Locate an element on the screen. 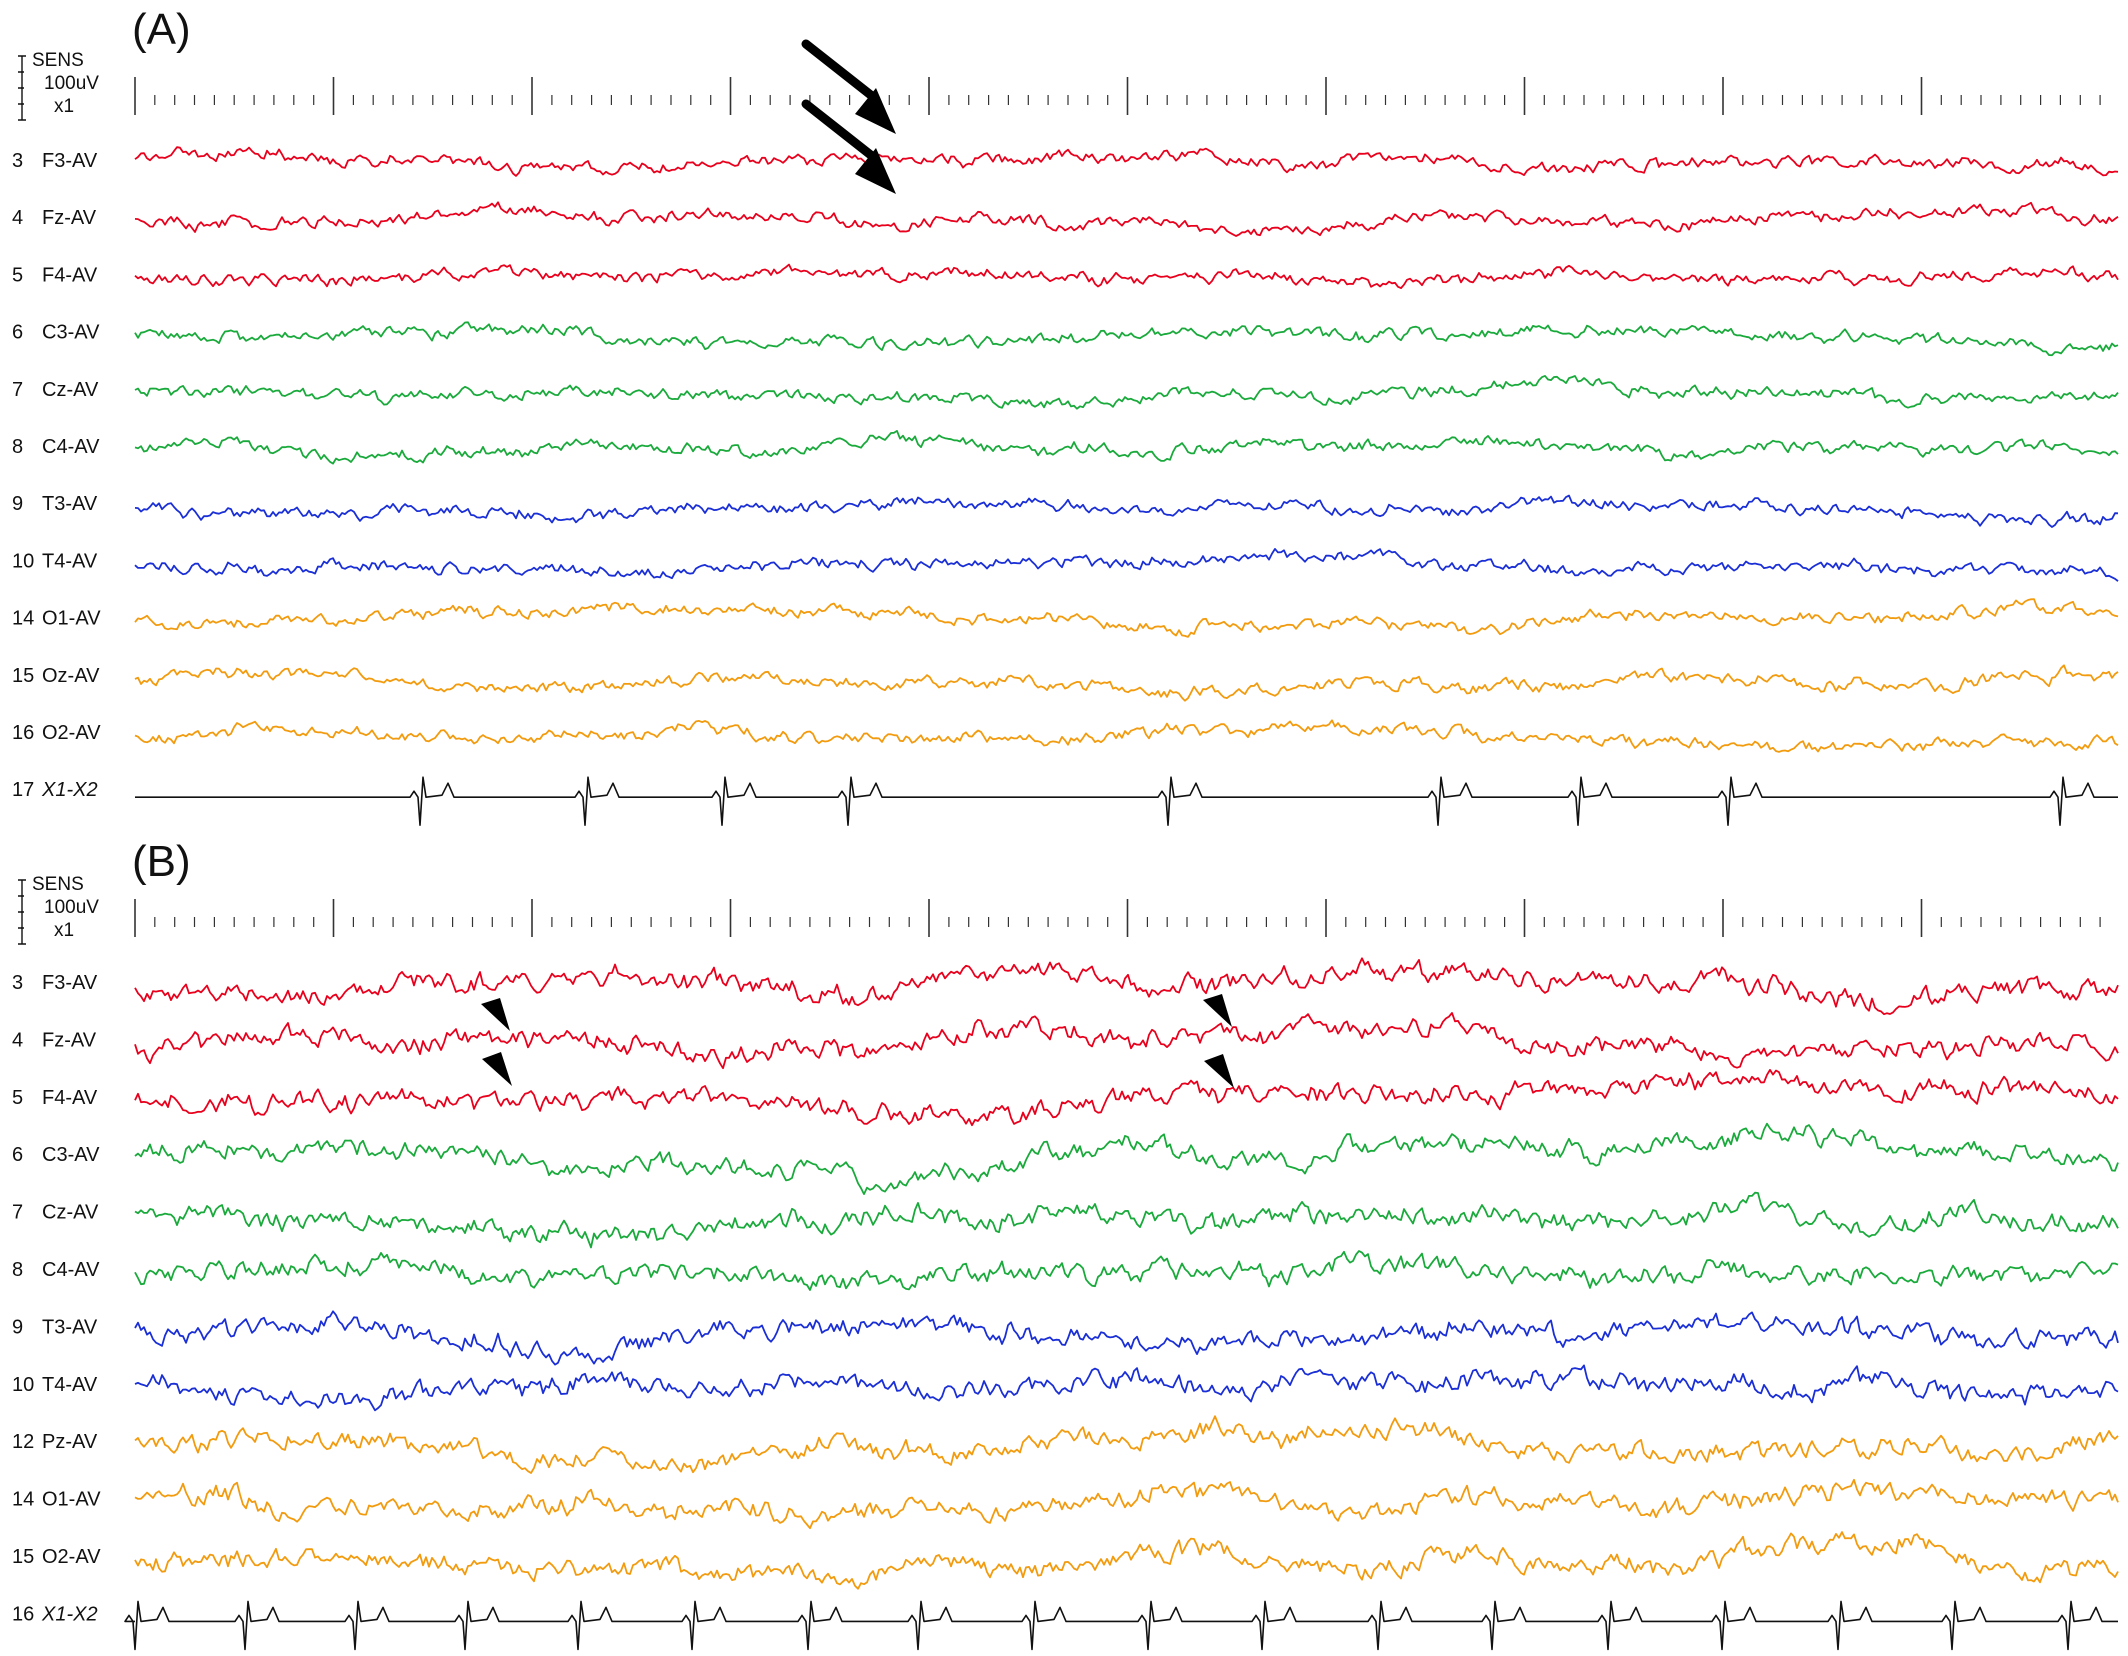  panel-b-sens-amplitude: 100uV is located at coordinates (71, 907).